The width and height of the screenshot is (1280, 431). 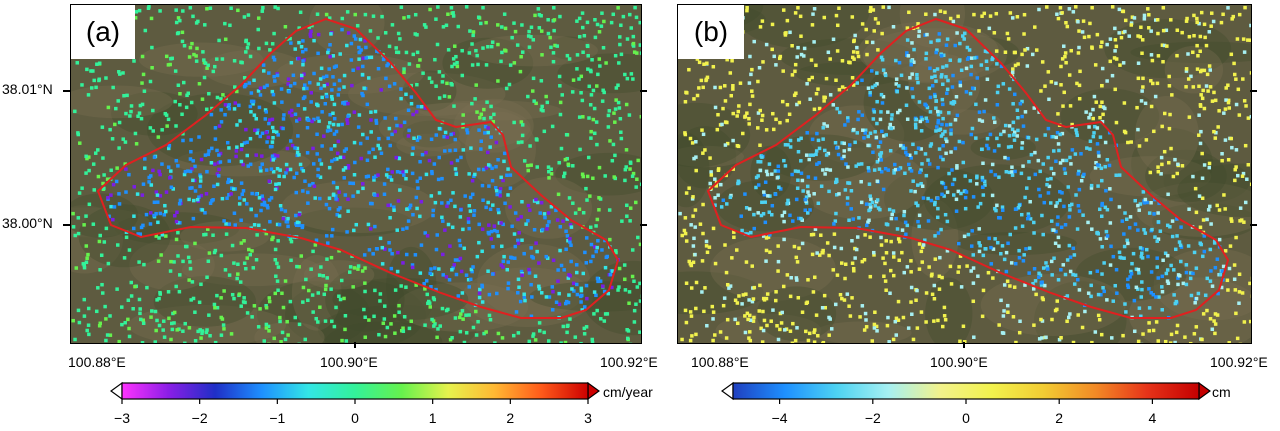 I want to click on colorbar-tick-label: 3, so click(x=588, y=418).